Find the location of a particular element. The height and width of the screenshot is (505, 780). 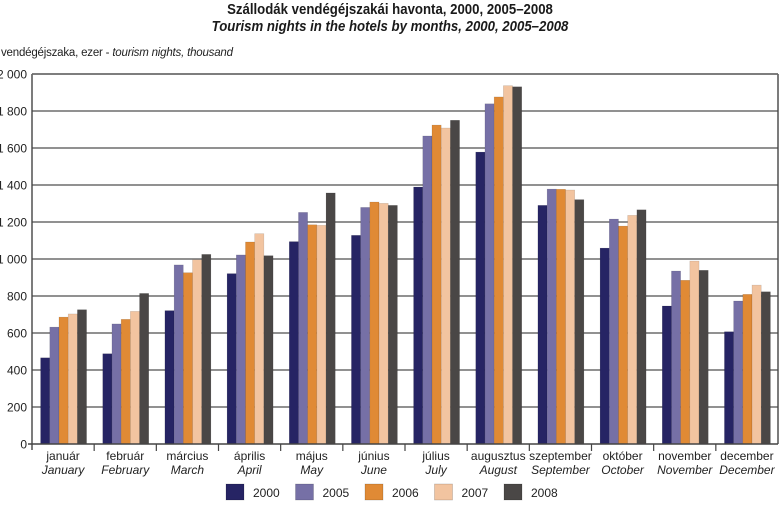

x-label-hu: szeptember is located at coordinates (560, 456).